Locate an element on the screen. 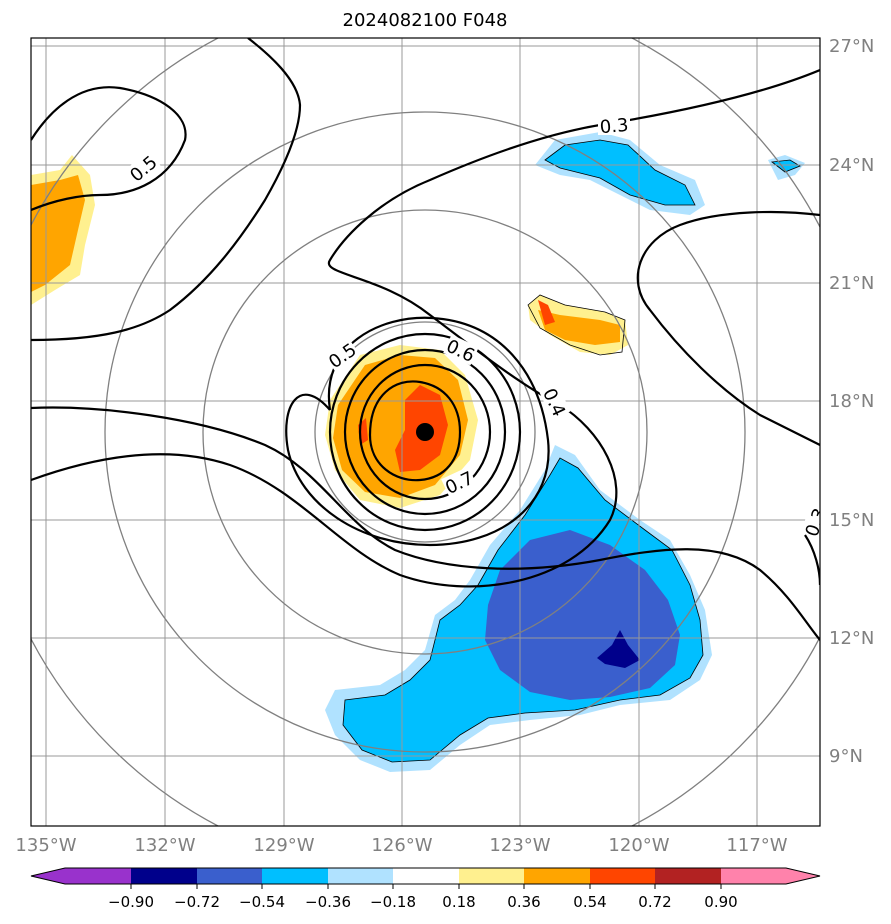 The width and height of the screenshot is (891, 924). colorbar-label: −0.54 is located at coordinates (262, 902).